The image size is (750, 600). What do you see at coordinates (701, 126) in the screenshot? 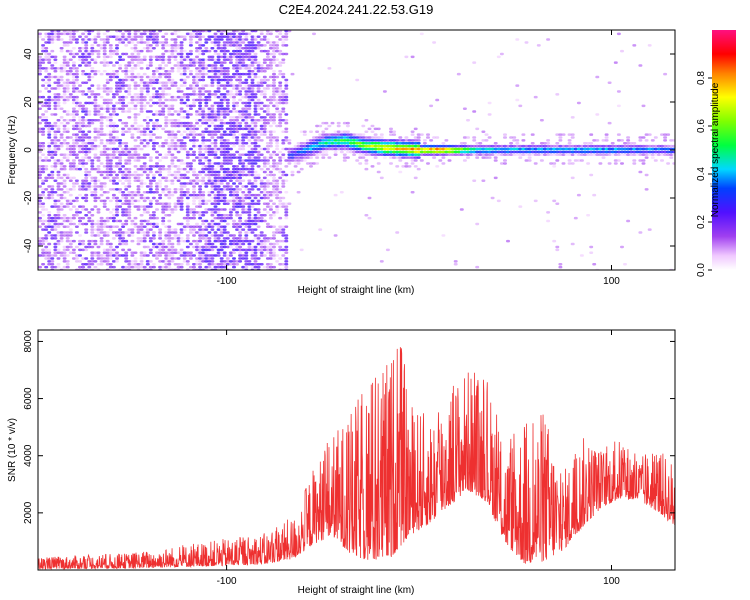
I see `colorbar-tick-label: 0.6` at bounding box center [701, 126].